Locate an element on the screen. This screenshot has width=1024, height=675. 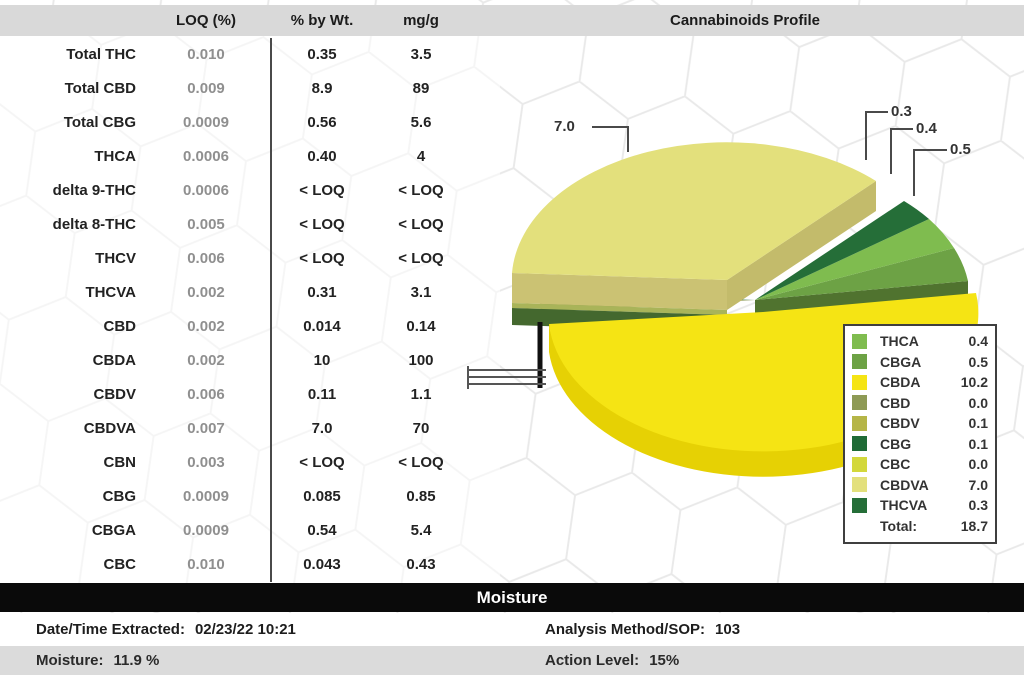
table-row: CBN 0.003 < LOQ < LOQ is located at coordinates (235, 463).